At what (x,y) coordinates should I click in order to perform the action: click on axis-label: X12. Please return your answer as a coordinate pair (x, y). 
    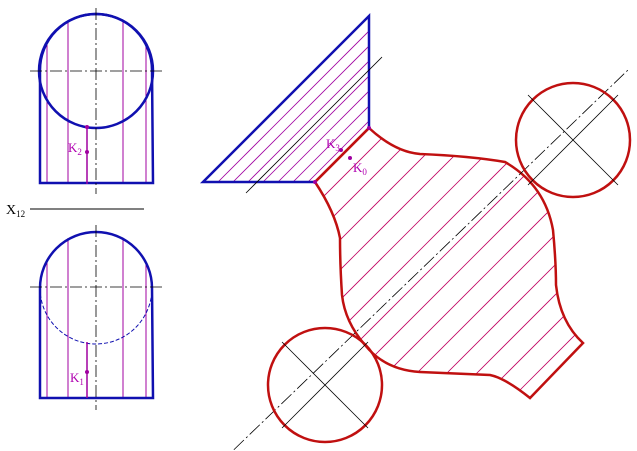
    Looking at the image, I should click on (15, 211).